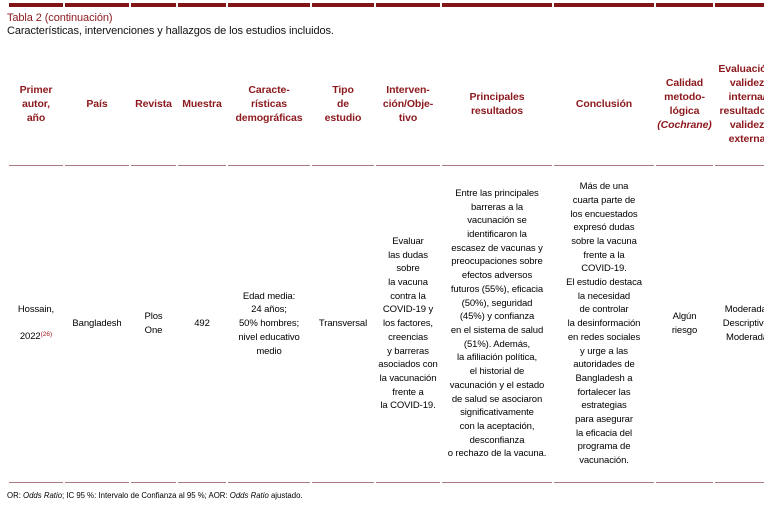  What do you see at coordinates (497, 103) in the screenshot?
I see `col-header-principales-resultados: Principales resultados` at bounding box center [497, 103].